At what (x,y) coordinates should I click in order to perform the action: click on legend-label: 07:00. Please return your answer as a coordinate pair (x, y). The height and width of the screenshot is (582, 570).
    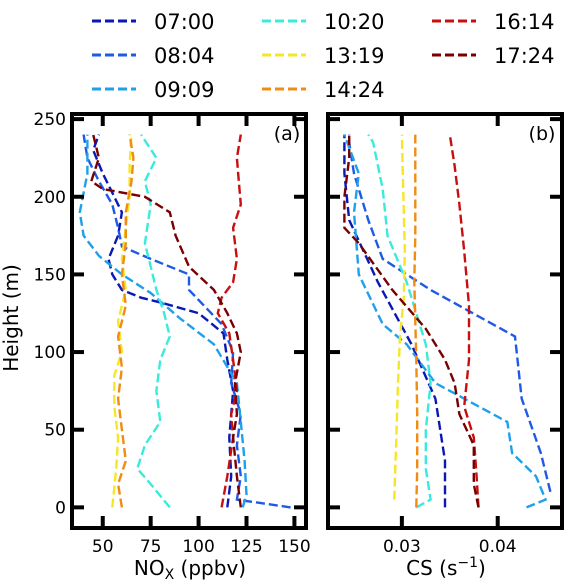
    Looking at the image, I should click on (184, 22).